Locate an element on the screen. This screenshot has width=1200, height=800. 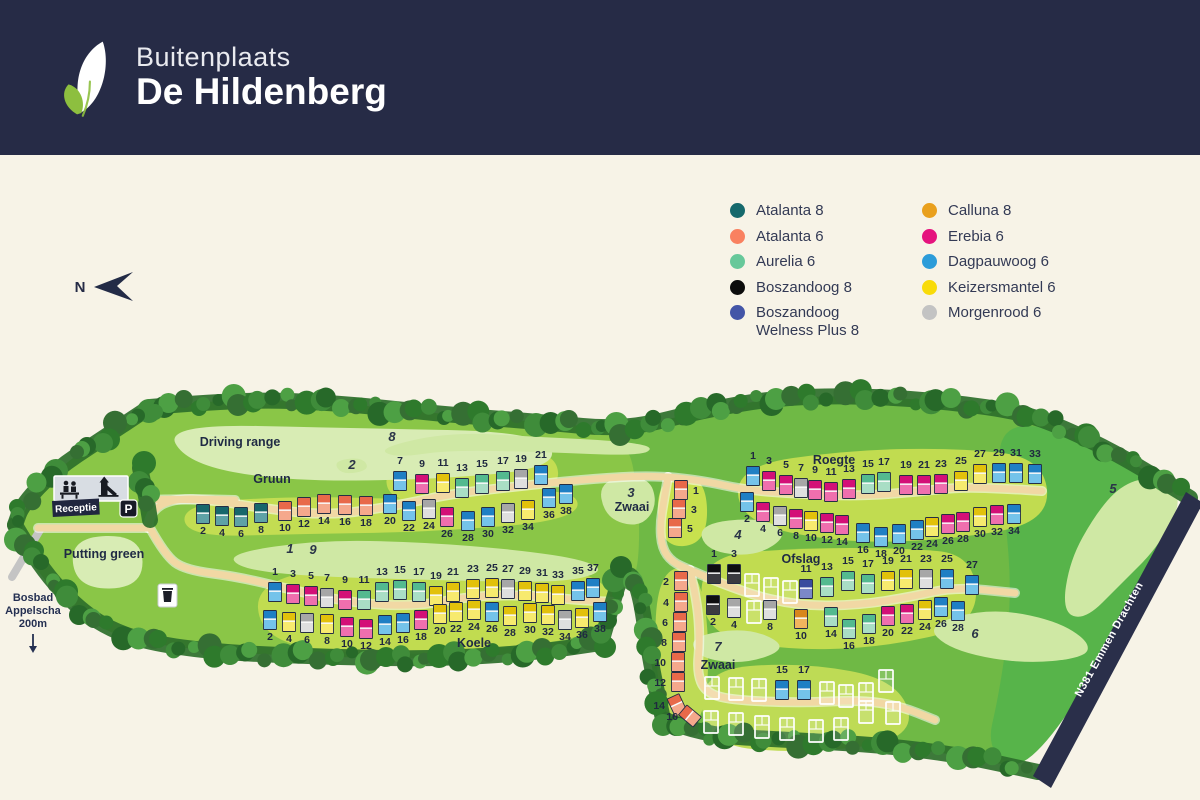
lot-number: 1 is located at coordinates (714, 554).